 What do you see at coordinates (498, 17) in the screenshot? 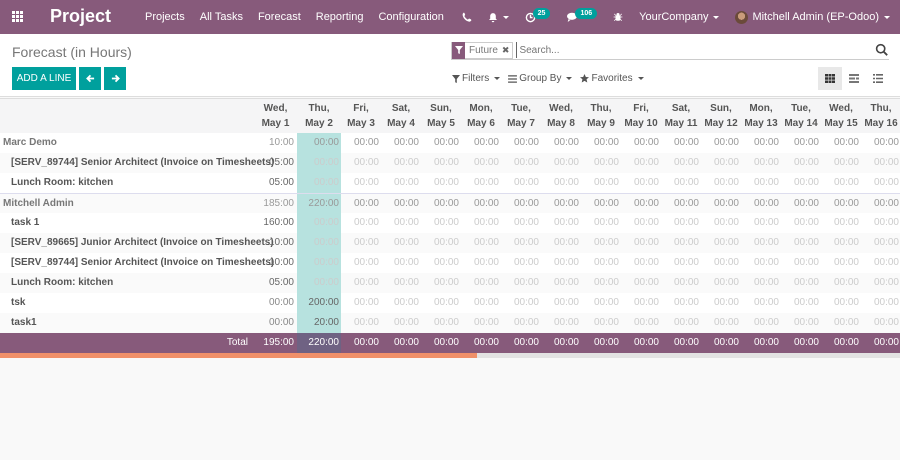
I see `notifications-bell-icon` at bounding box center [498, 17].